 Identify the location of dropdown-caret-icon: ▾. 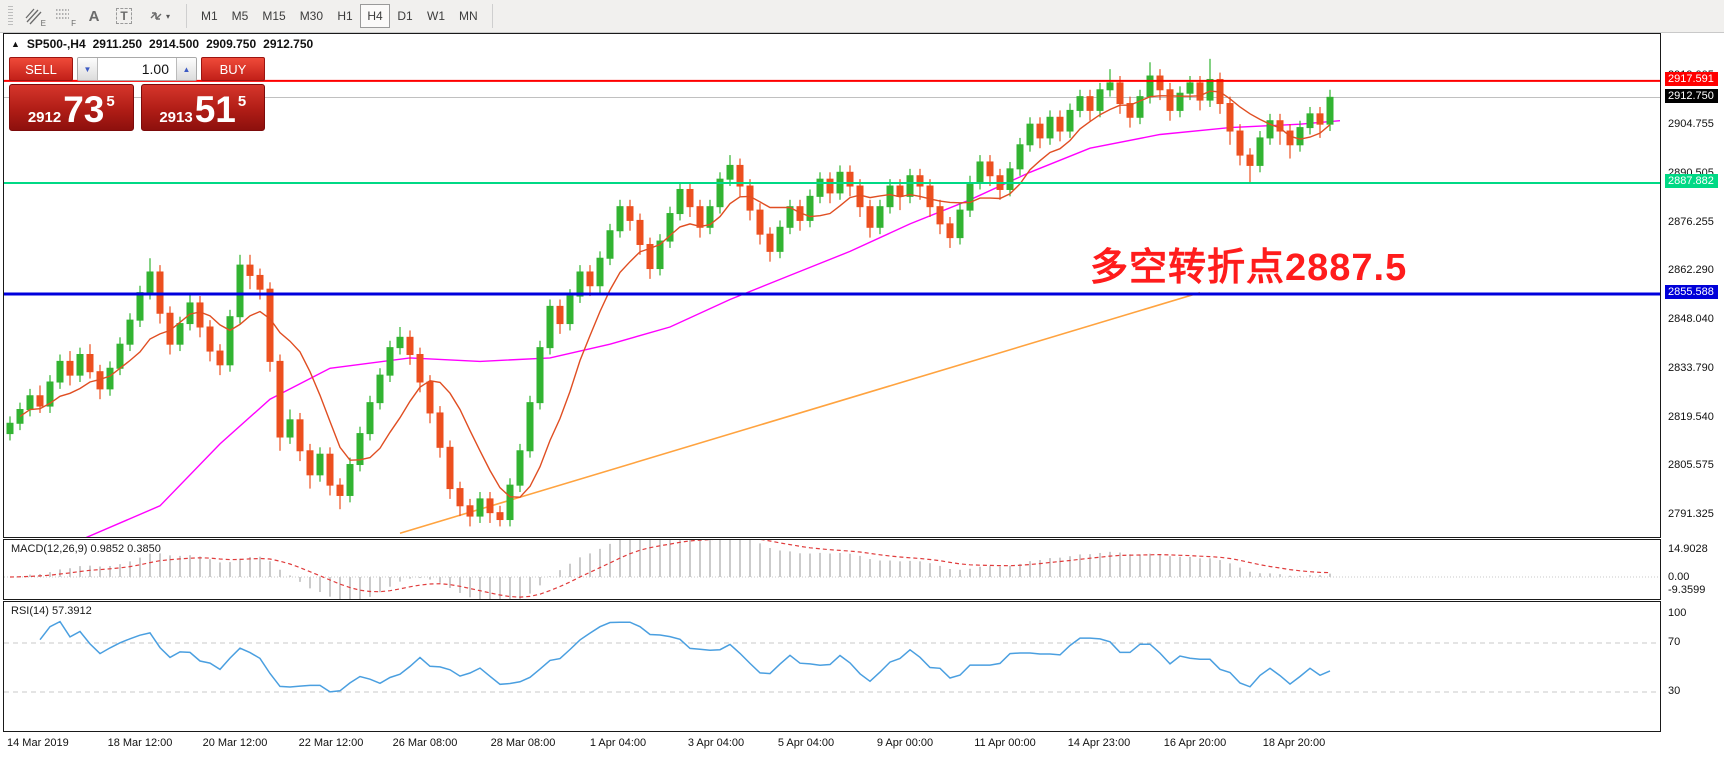
(167, 16).